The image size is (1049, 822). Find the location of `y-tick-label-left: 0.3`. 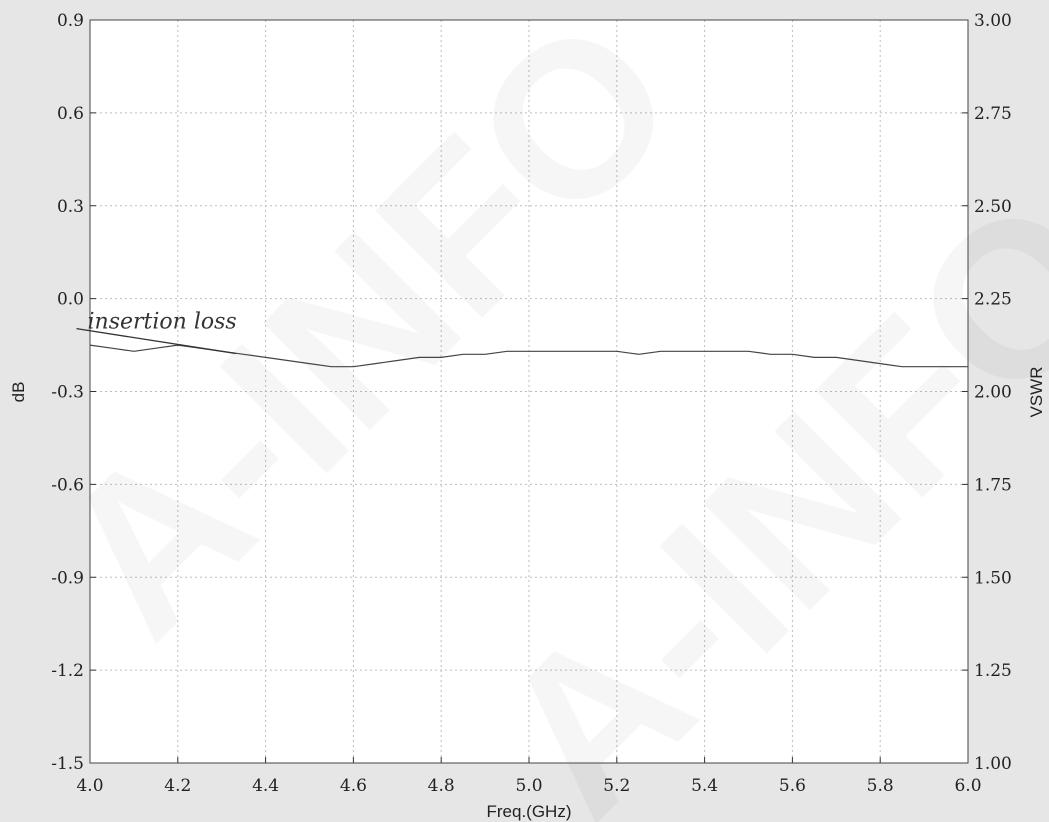

y-tick-label-left: 0.3 is located at coordinates (70, 207).